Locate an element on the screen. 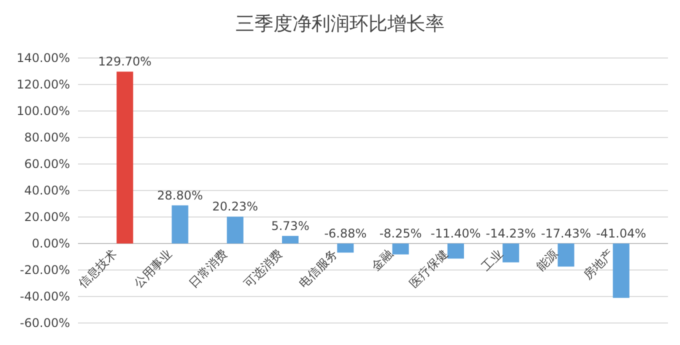  data-label: 129.70% is located at coordinates (125, 61).